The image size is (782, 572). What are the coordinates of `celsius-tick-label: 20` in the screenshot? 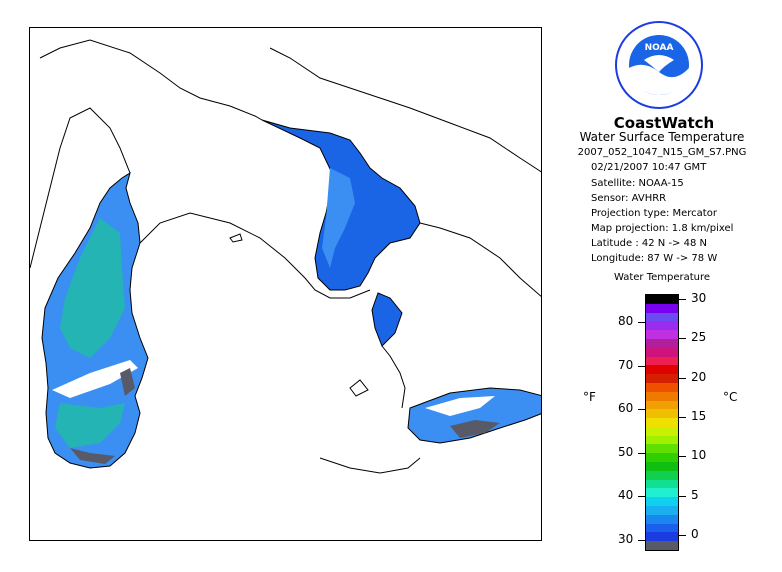 It's located at (699, 376).